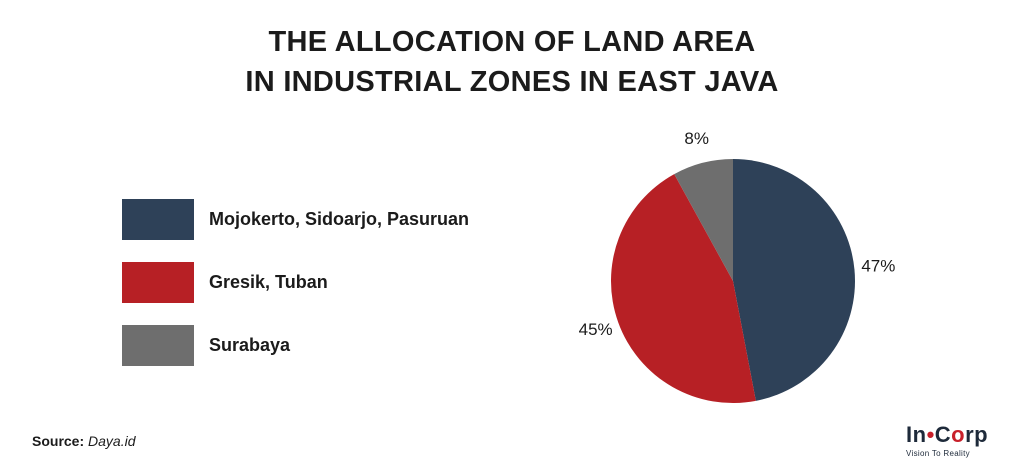  Describe the element at coordinates (943, 434) in the screenshot. I see `logo-part-2: C` at that location.